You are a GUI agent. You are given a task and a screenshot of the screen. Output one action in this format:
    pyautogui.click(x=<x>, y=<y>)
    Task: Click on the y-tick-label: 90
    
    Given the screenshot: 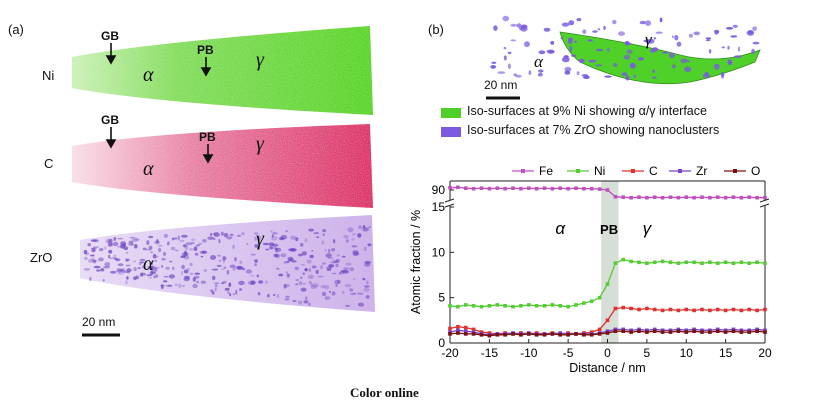 What is the action you would take?
    pyautogui.click(x=439, y=190)
    